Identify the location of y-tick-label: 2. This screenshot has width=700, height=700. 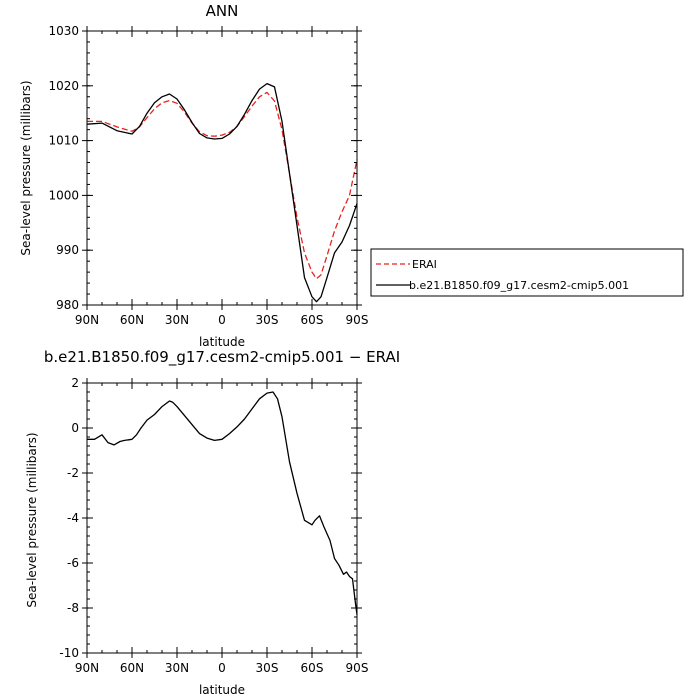
(75, 383).